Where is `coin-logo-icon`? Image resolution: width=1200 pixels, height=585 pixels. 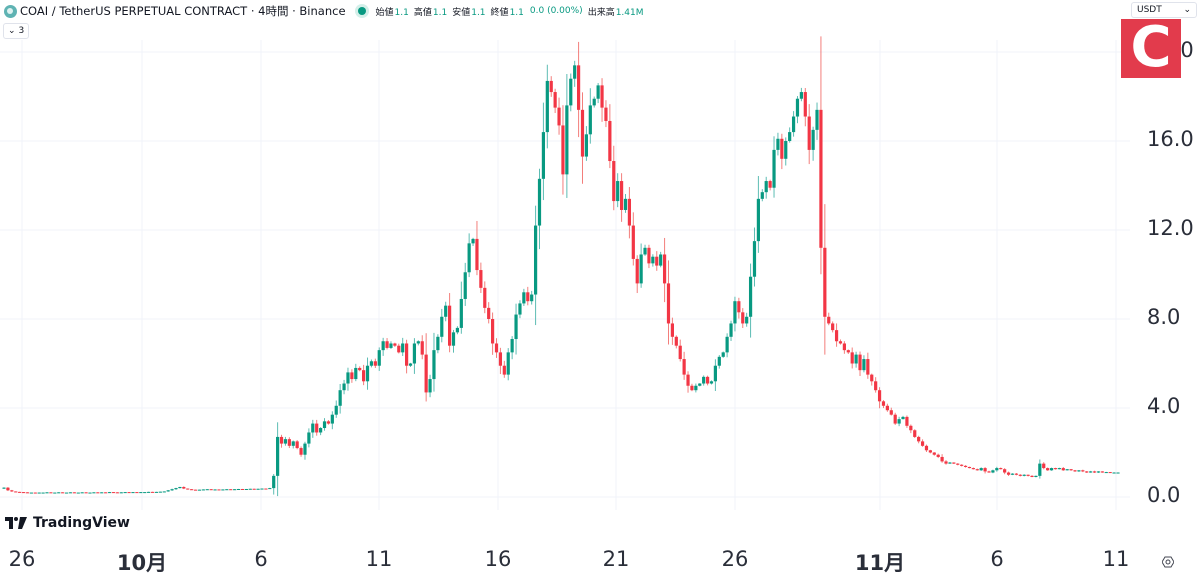
coin-logo-icon is located at coordinates (10, 11).